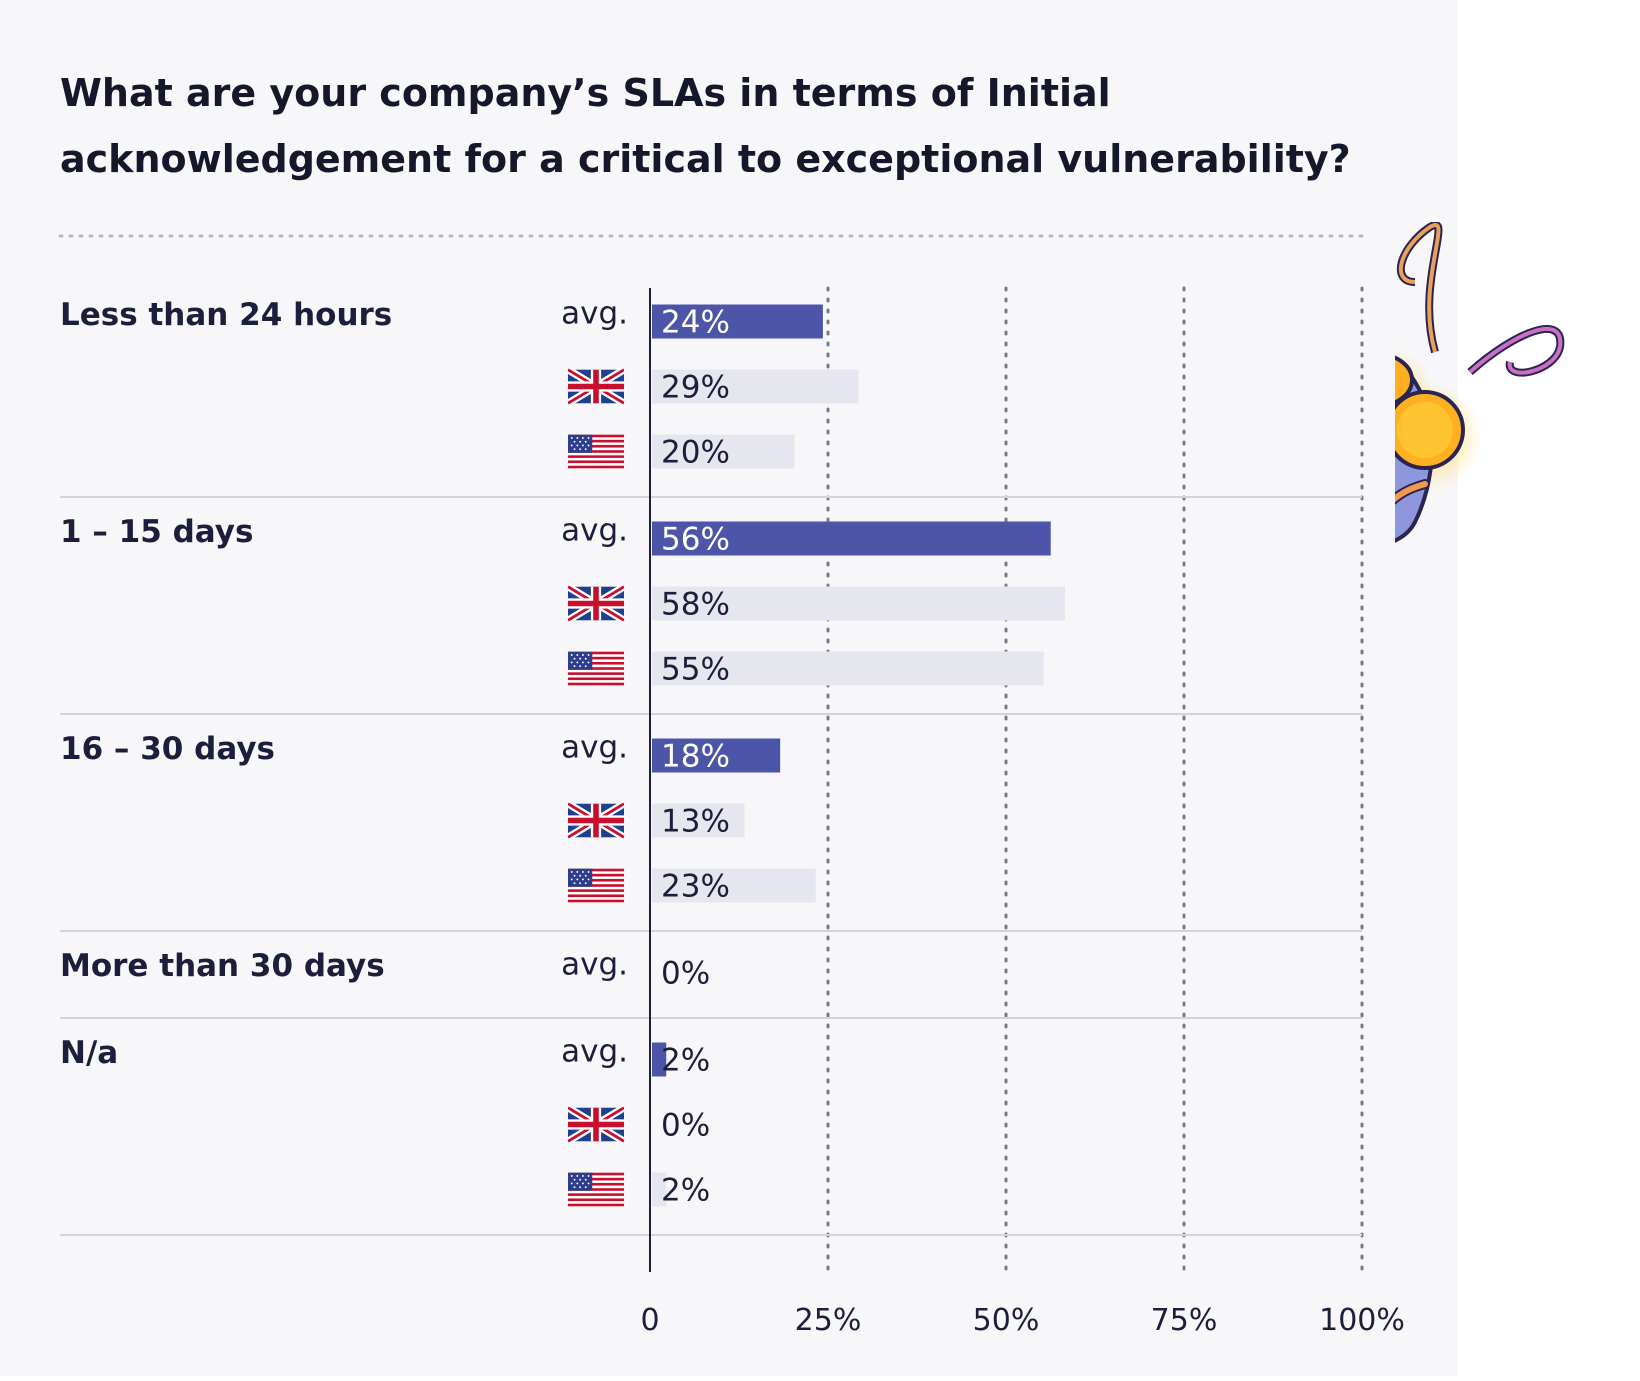 This screenshot has width=1640, height=1381. Describe the element at coordinates (226, 315) in the screenshot. I see `category-label: Less than 24 hours` at that location.